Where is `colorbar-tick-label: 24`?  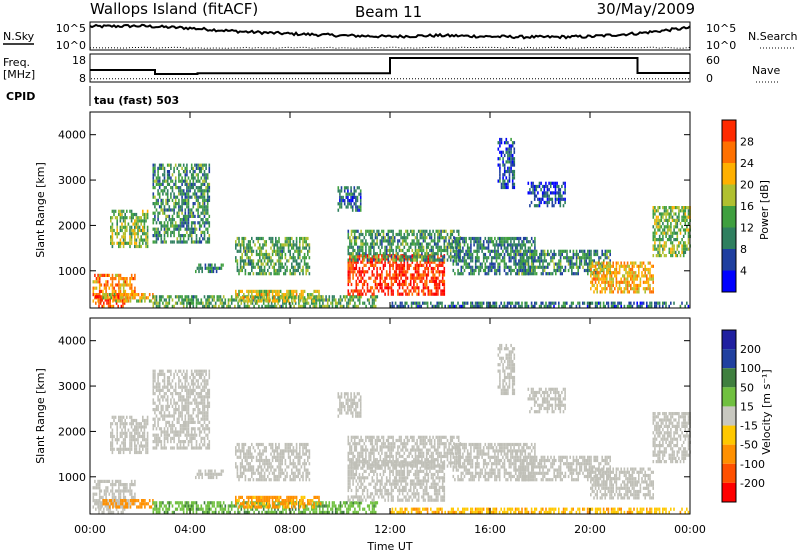 colorbar-tick-label: 24 is located at coordinates (747, 163).